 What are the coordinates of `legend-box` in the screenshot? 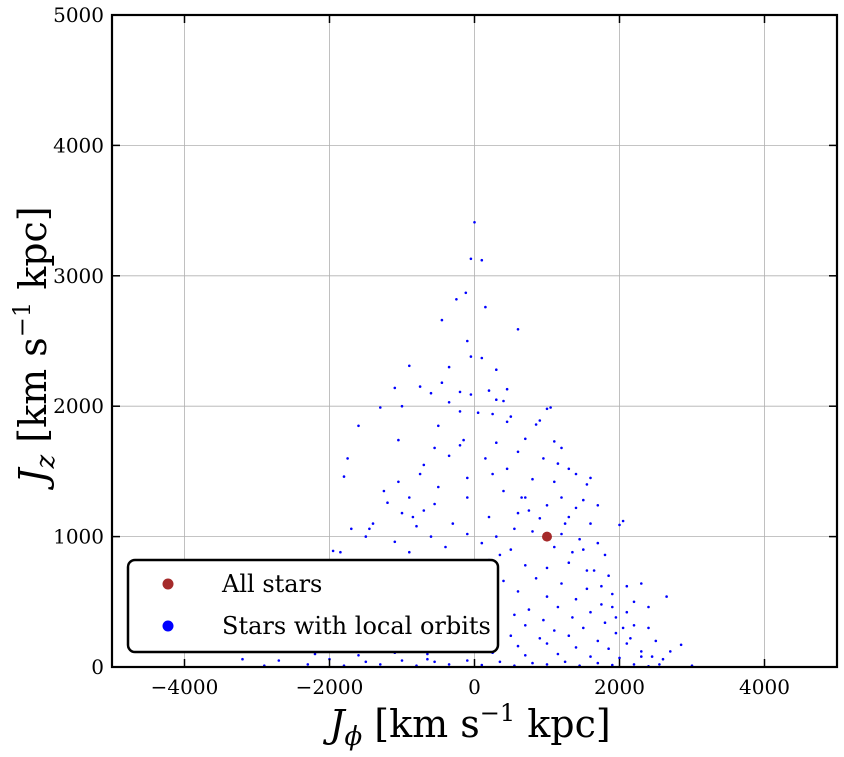 It's located at (313, 606).